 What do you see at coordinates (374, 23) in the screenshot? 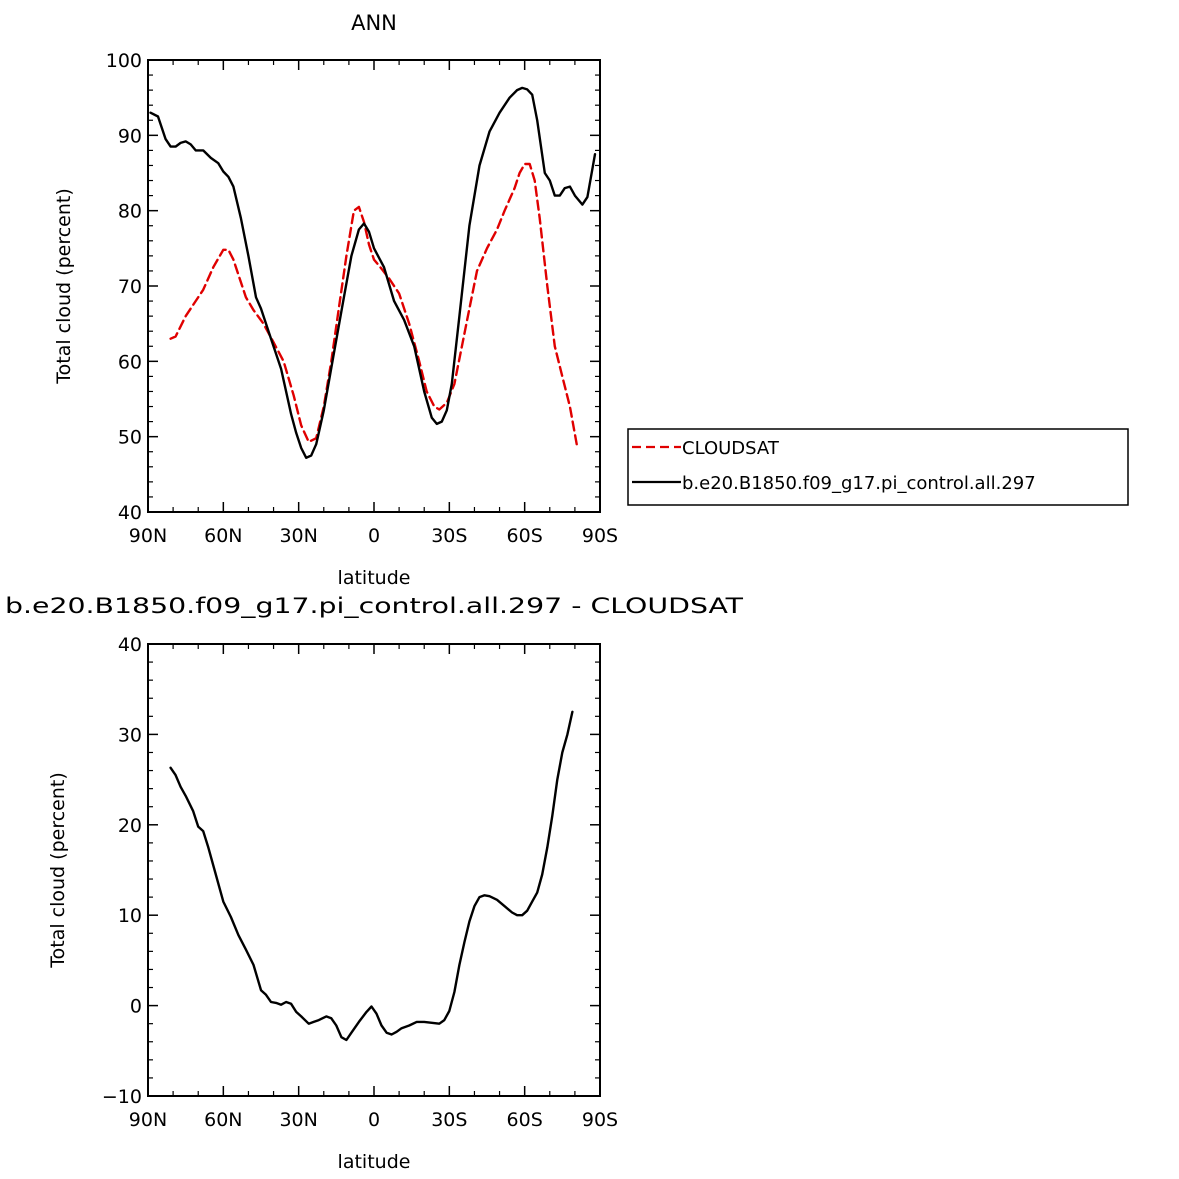
I see `top-chart-title: ANN` at bounding box center [374, 23].